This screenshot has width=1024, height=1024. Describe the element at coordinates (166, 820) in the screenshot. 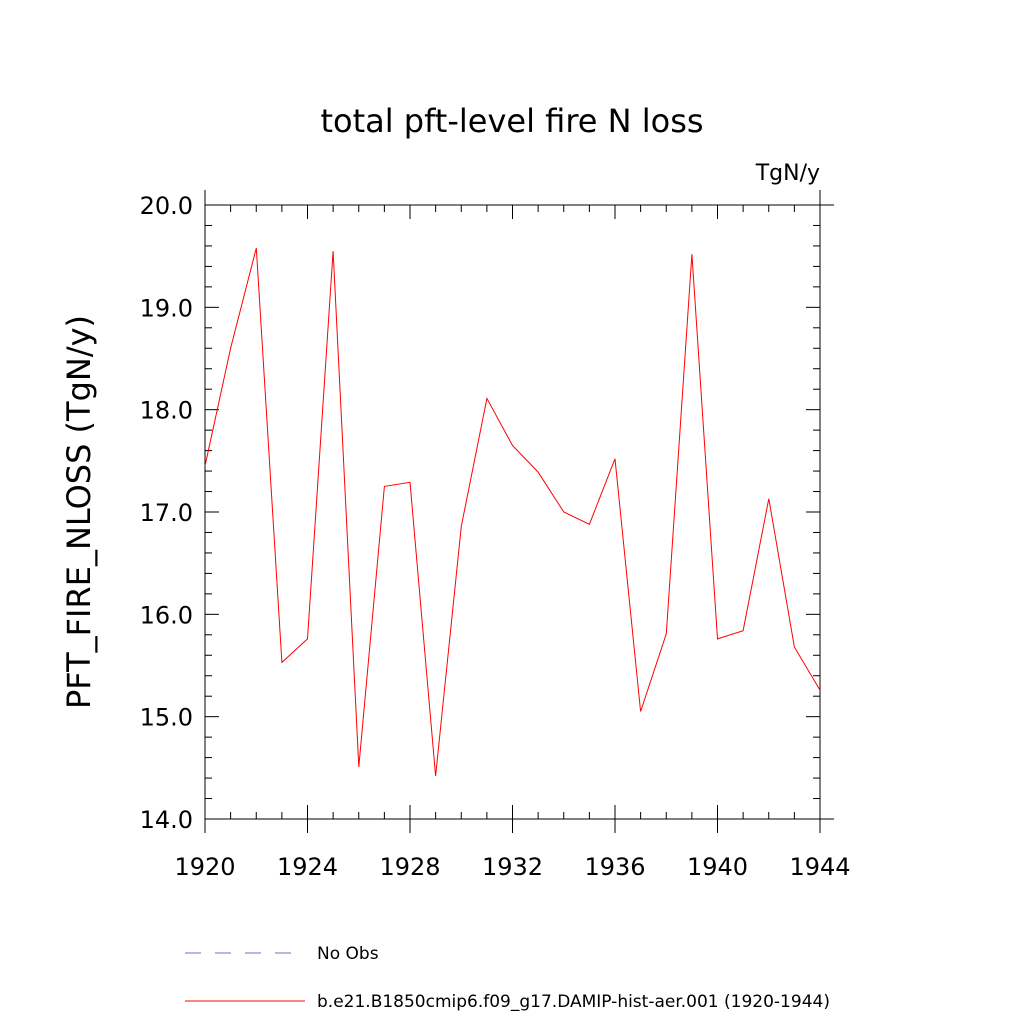

I see `y-tick-label: 14.0` at that location.